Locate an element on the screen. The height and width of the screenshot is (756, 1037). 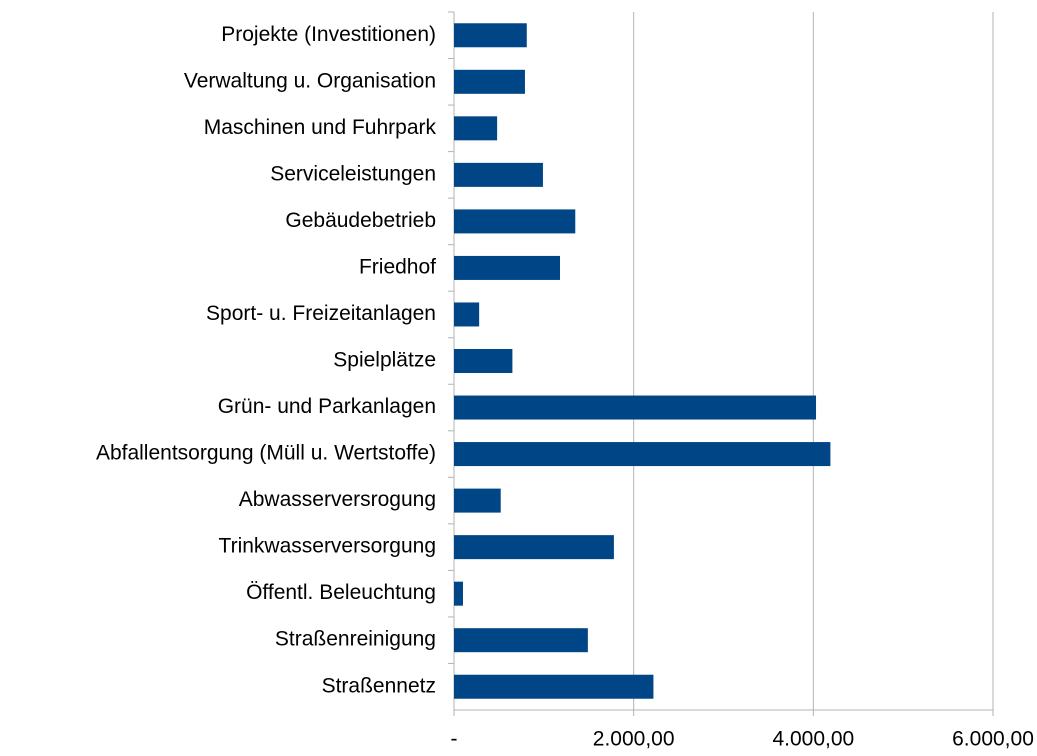
x-tick-label: 2.000,00 is located at coordinates (634, 739).